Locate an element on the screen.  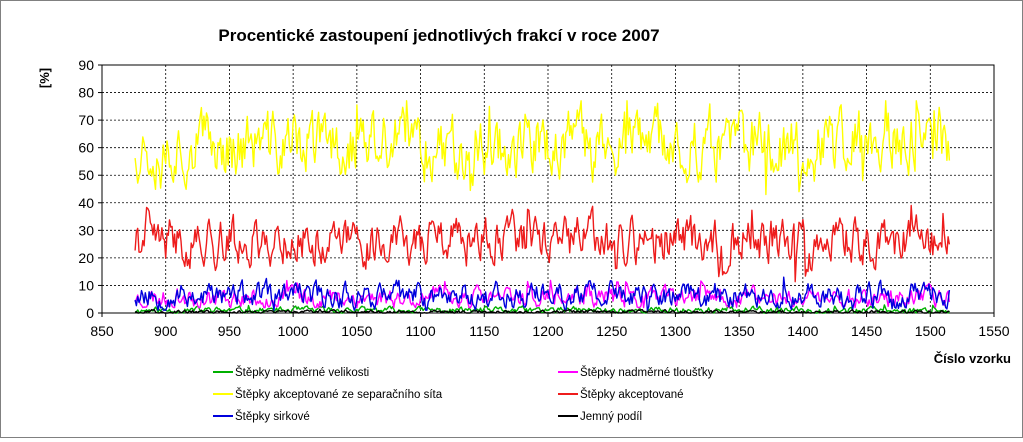
y-tick-label: 40 is located at coordinates (86, 203).